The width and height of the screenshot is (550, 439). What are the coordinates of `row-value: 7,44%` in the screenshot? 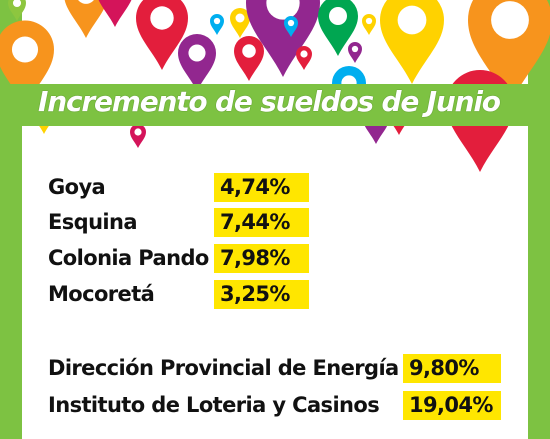 It's located at (261, 222).